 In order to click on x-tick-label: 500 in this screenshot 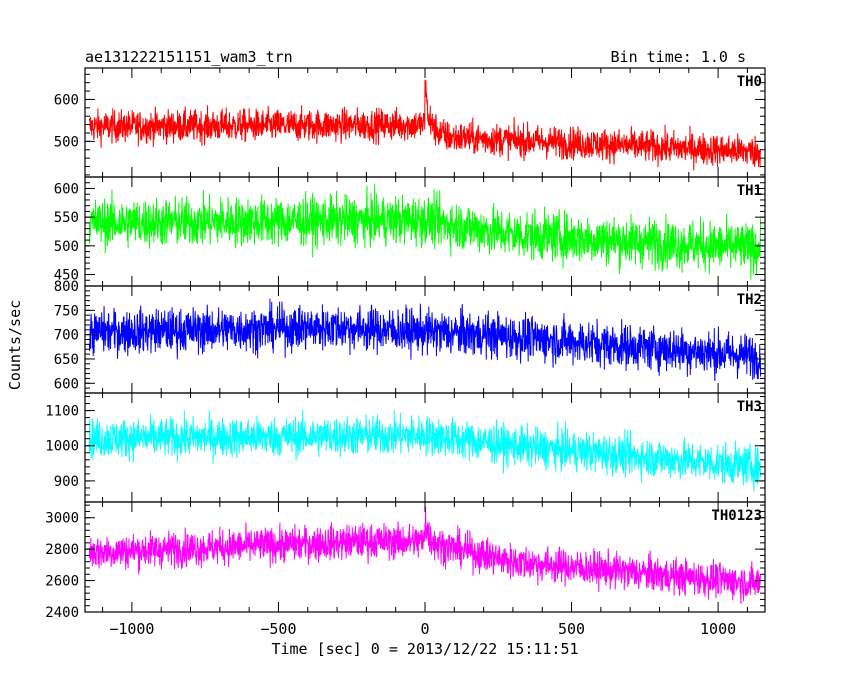, I will do `click(571, 629)`.